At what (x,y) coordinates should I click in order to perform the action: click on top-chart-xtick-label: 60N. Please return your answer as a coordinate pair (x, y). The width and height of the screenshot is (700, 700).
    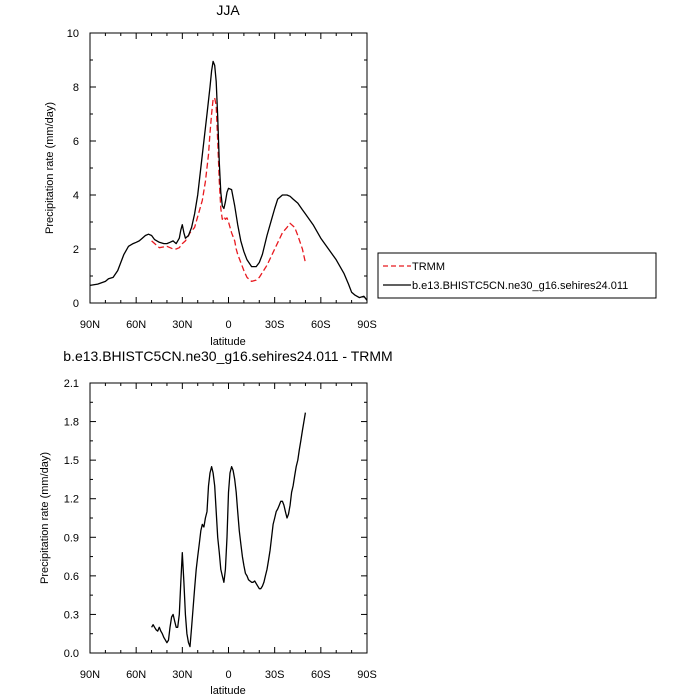
    Looking at the image, I should click on (136, 325).